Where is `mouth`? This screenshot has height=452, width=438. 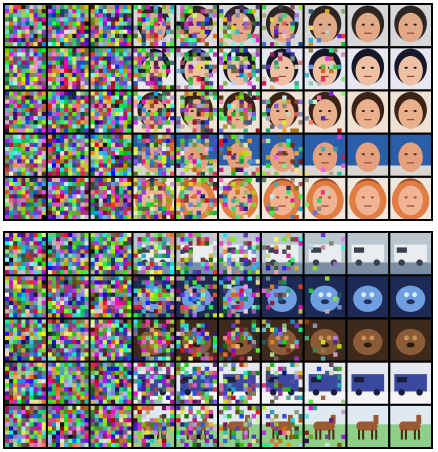 mouth is located at coordinates (325, 206).